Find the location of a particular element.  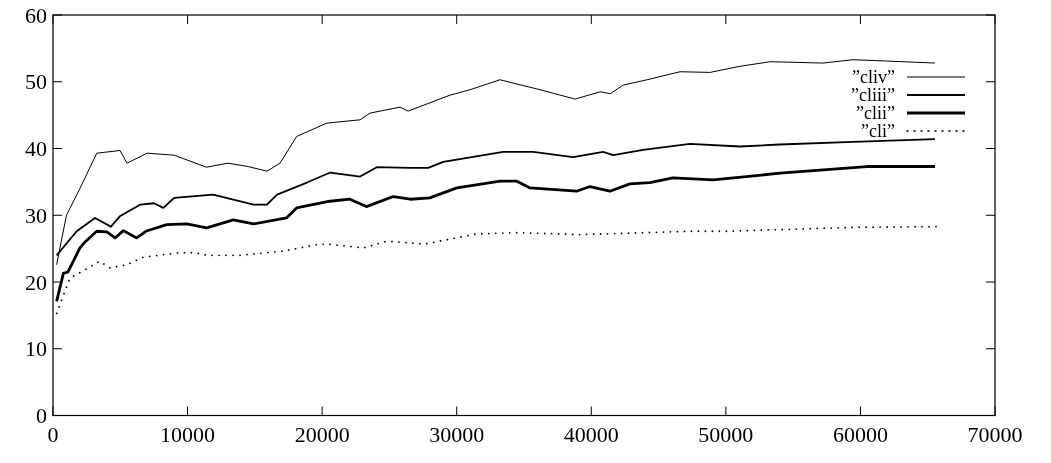

x-tick-label: 50000 is located at coordinates (726, 434).